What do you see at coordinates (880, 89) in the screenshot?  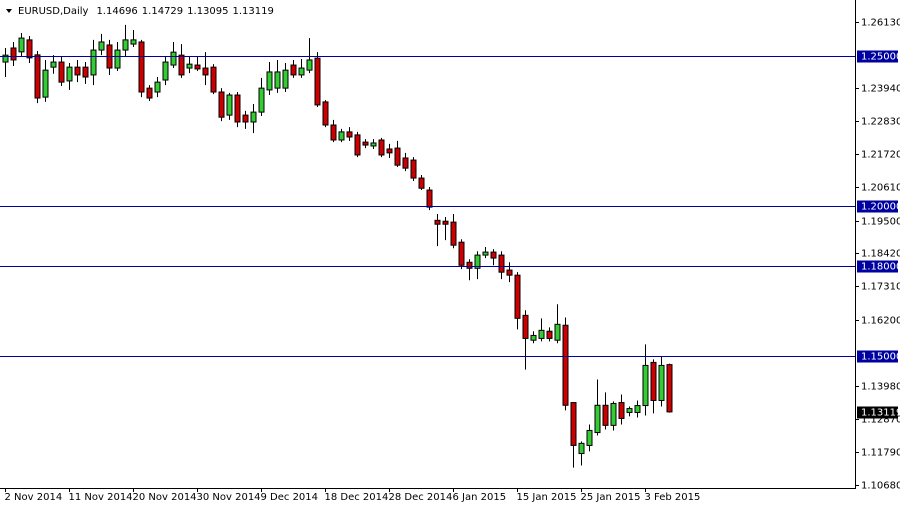 I see `y-tick-label: 1.23940` at bounding box center [880, 89].